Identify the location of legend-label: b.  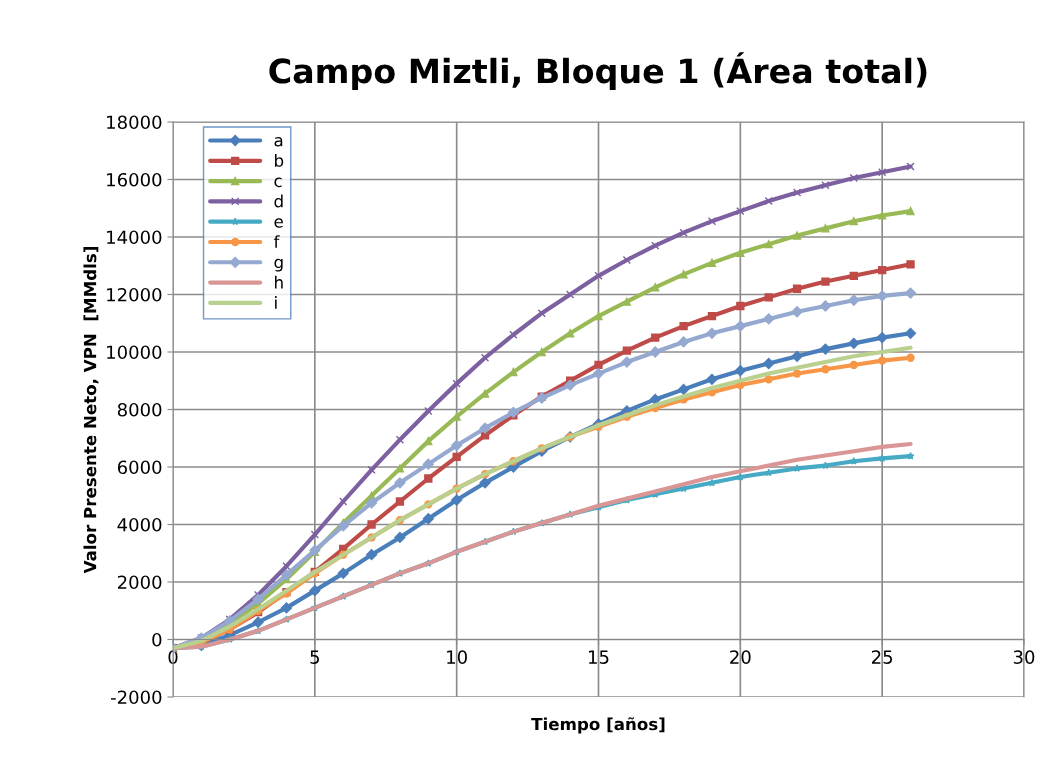
(279, 160).